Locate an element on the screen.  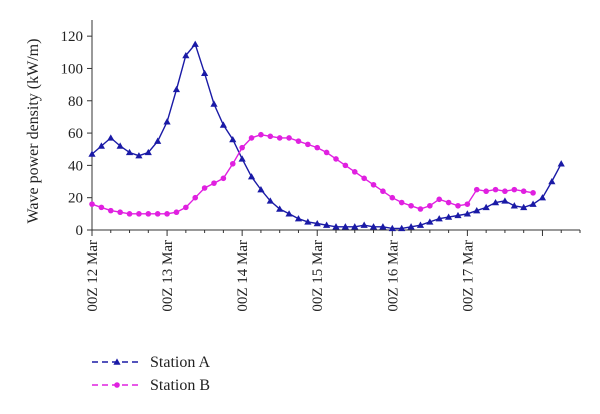
legend-item: Station A is located at coordinates (151, 362).